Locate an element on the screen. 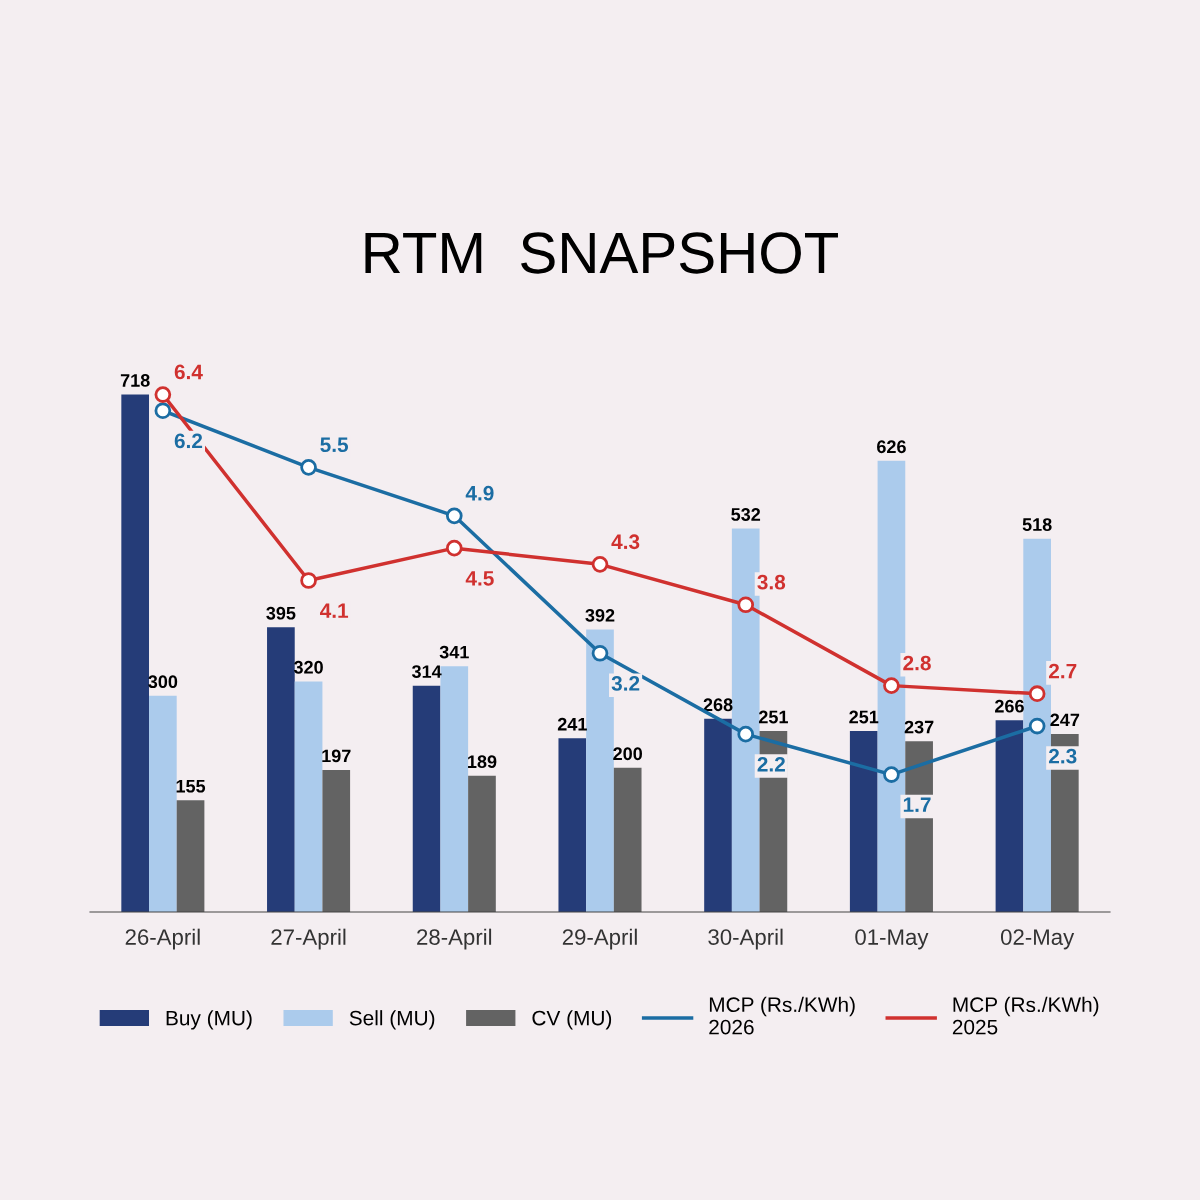 This screenshot has width=1200, height=1200. data-label: 200 is located at coordinates (628, 754).